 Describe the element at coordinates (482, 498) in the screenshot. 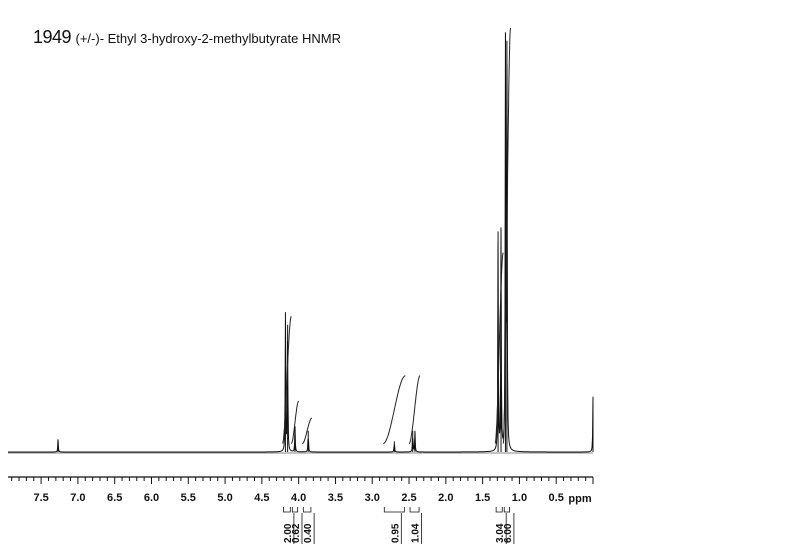

I see `x-tick-label: 1.5` at that location.